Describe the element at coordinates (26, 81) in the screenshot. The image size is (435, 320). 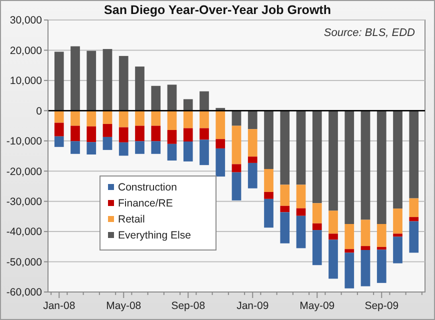
I see `y-tick-label: 10,000` at that location.